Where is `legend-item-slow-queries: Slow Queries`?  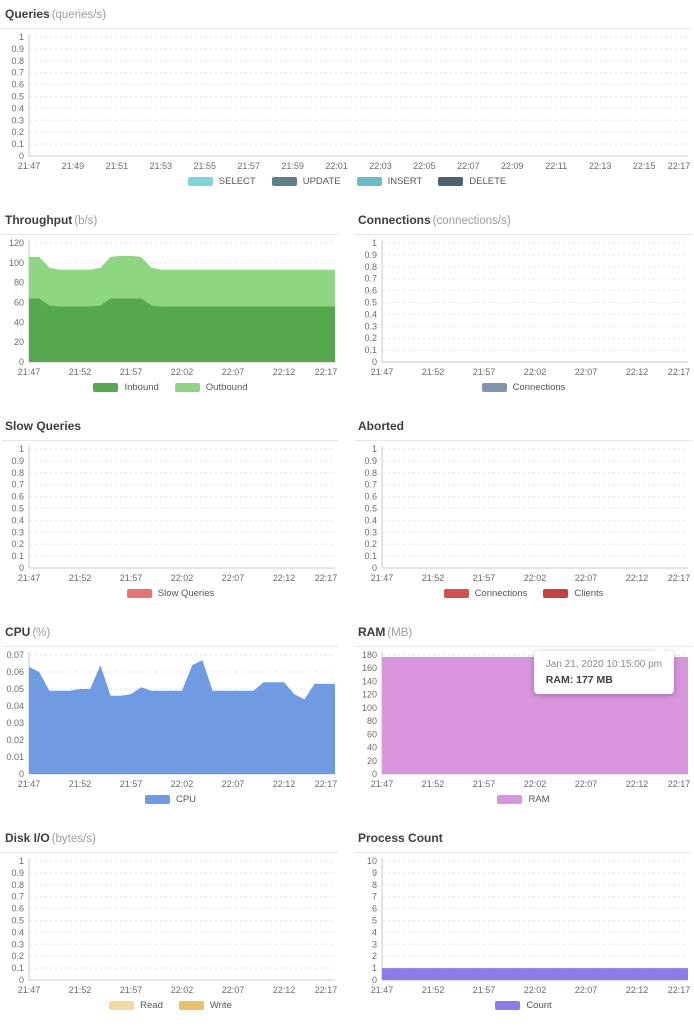 legend-item-slow-queries: Slow Queries is located at coordinates (170, 593).